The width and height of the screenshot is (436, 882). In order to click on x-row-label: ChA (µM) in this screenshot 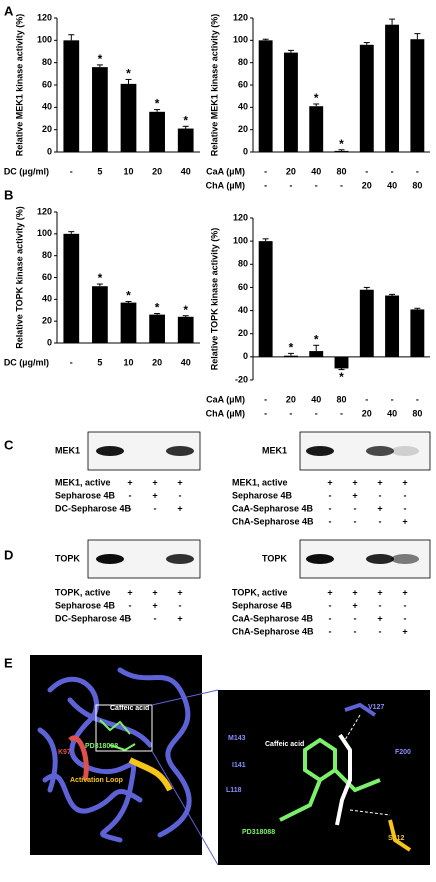, I will do `click(225, 185)`.